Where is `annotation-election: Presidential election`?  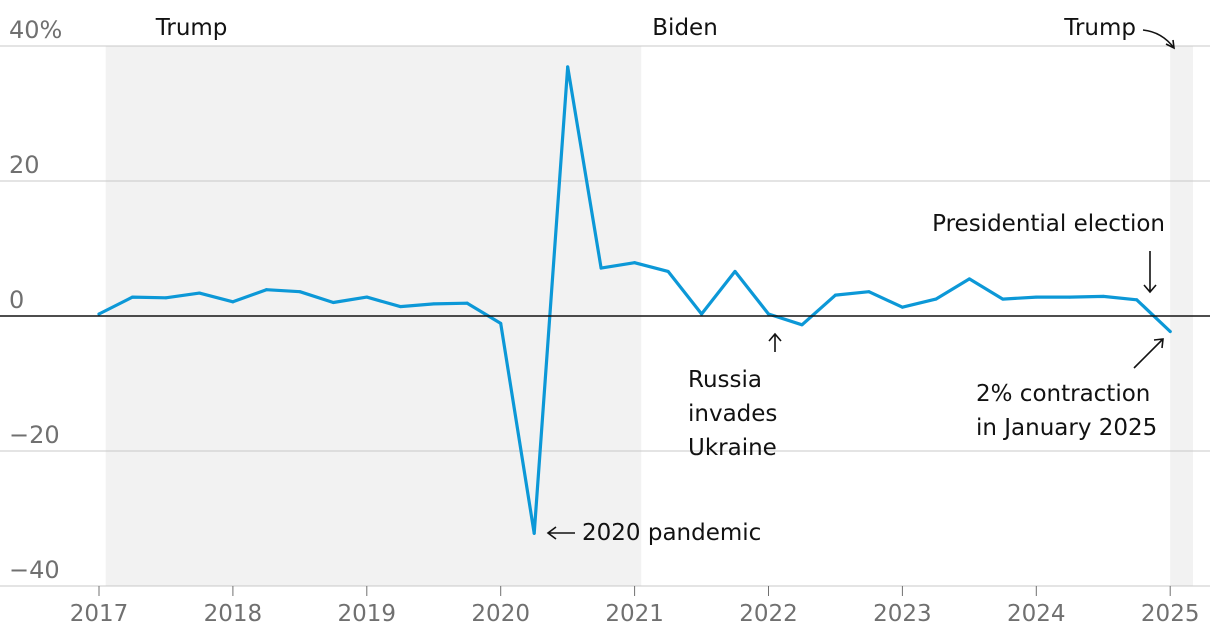
annotation-election: Presidential election is located at coordinates (1048, 252).